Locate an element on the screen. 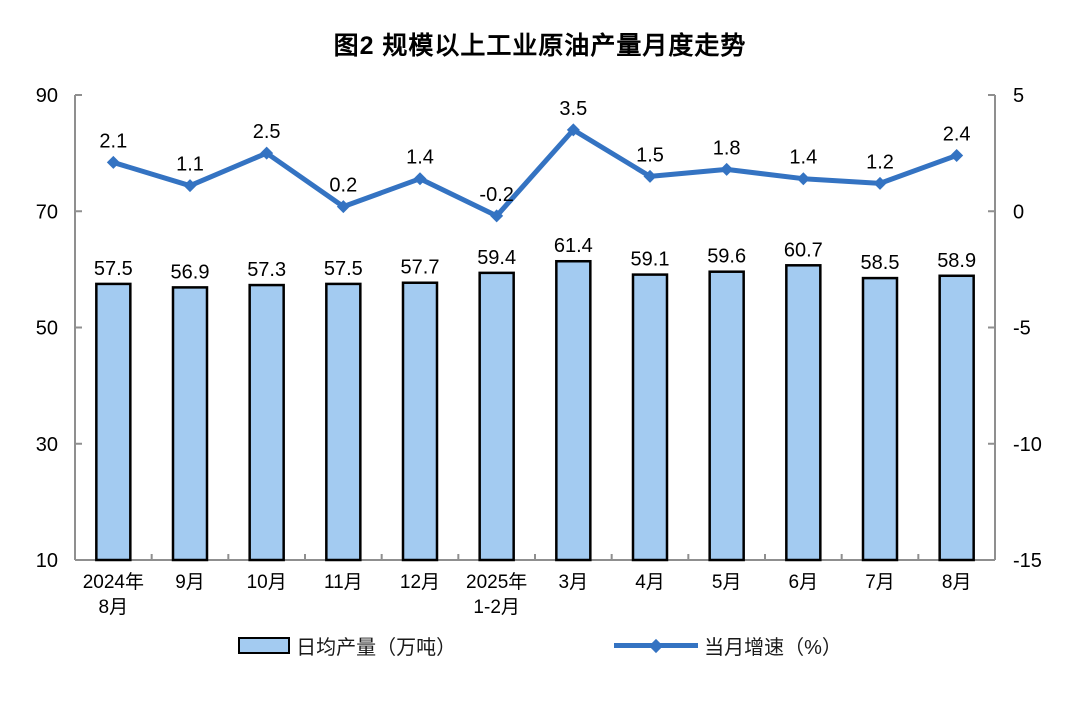 The height and width of the screenshot is (705, 1080). right-axis-tick-label: 0 is located at coordinates (1018, 212).